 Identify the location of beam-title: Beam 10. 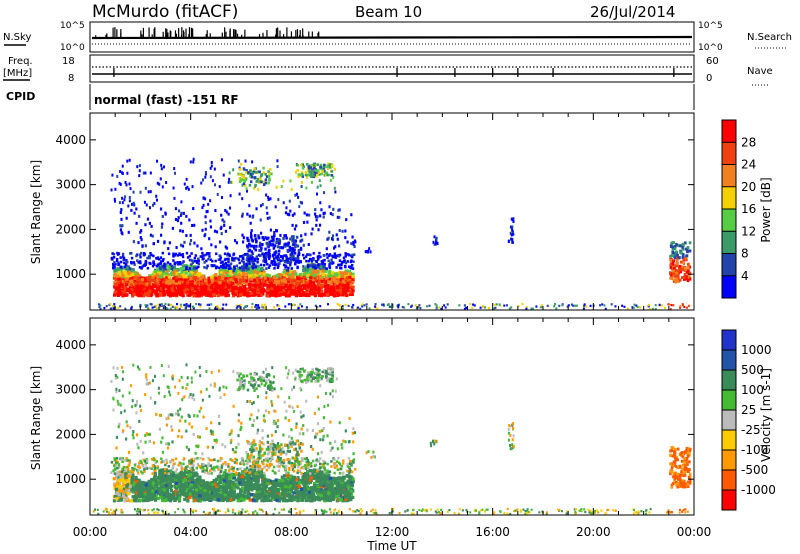
(388, 12).